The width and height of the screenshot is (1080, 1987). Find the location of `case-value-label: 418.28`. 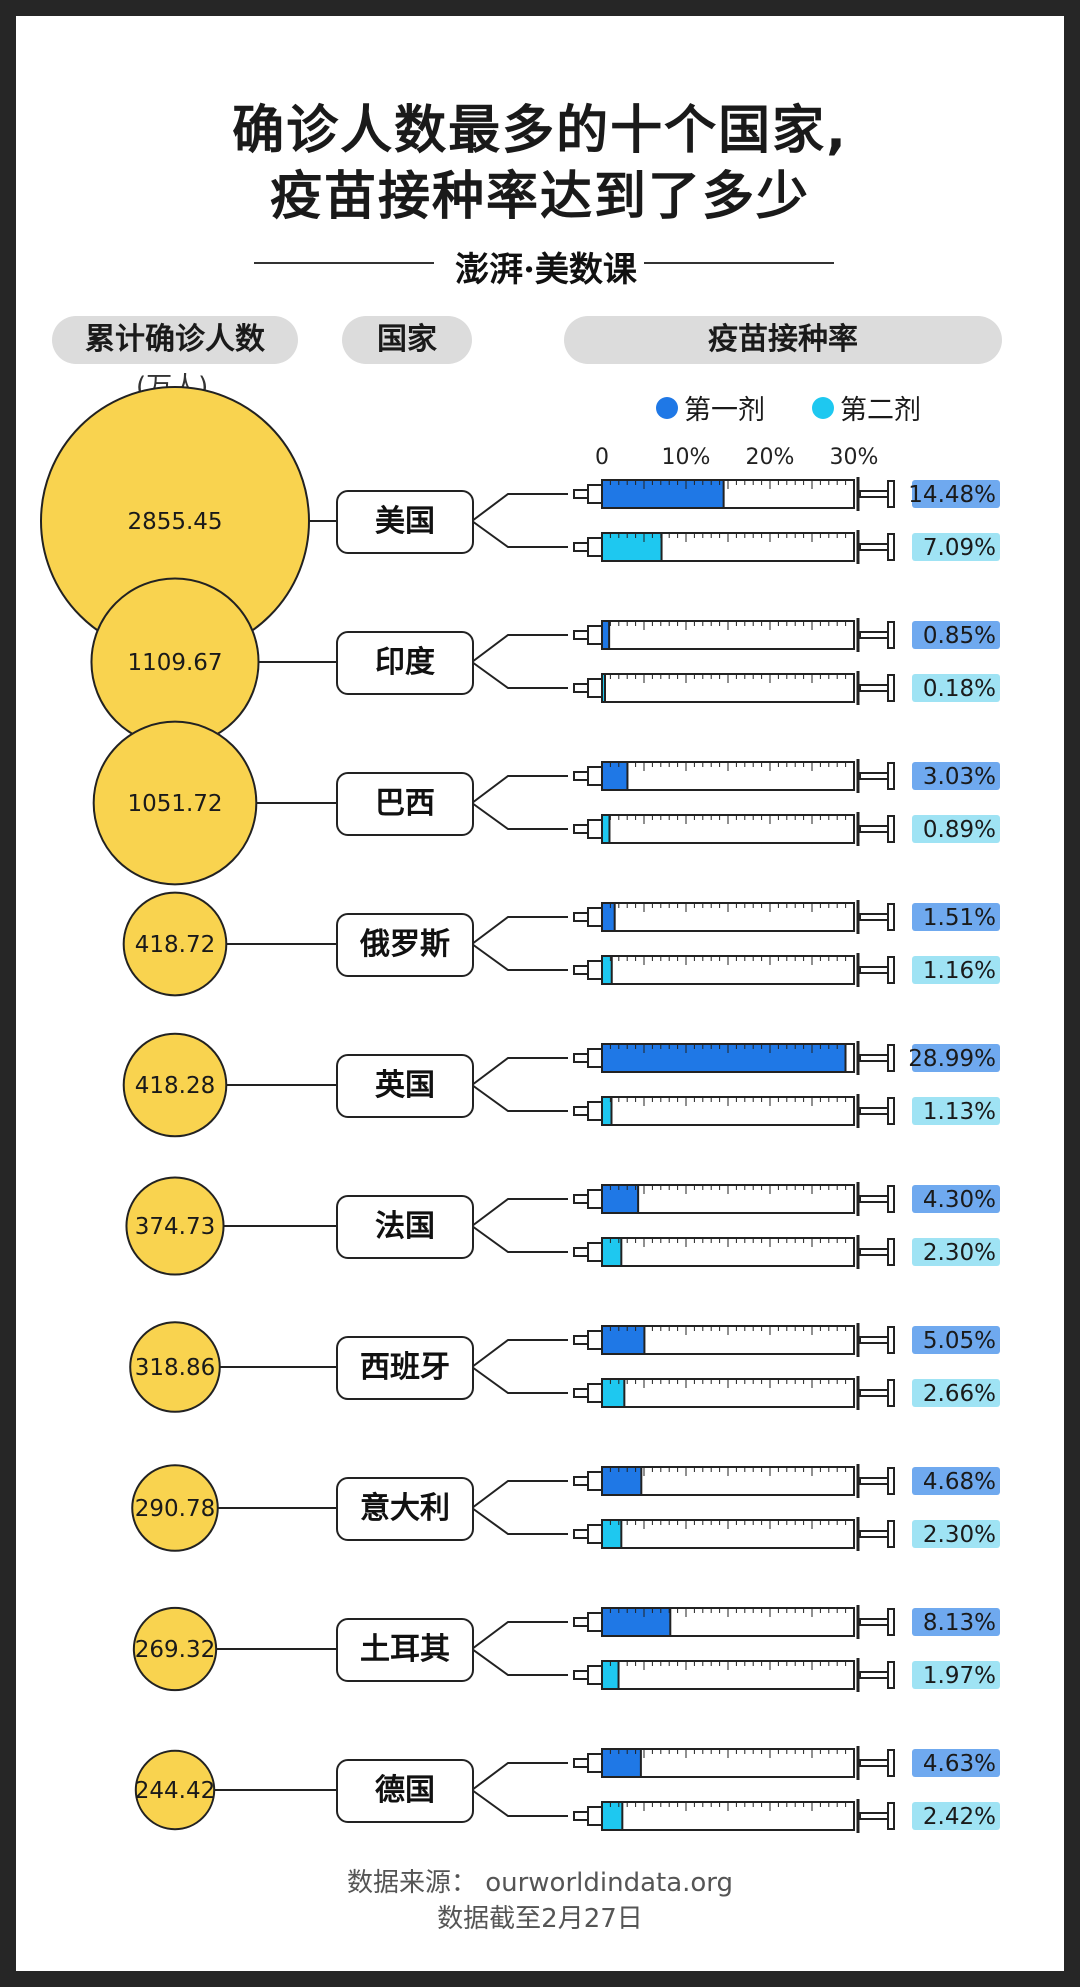

case-value-label: 418.28 is located at coordinates (175, 1086).